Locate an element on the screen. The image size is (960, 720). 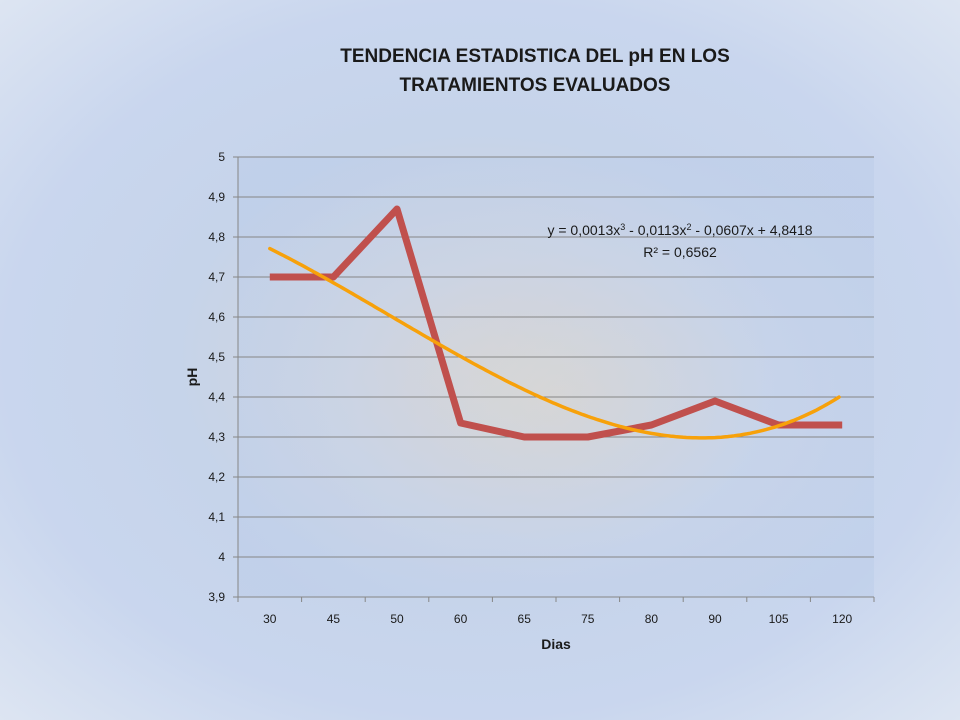
y-axis-label: pH is located at coordinates (192, 377).